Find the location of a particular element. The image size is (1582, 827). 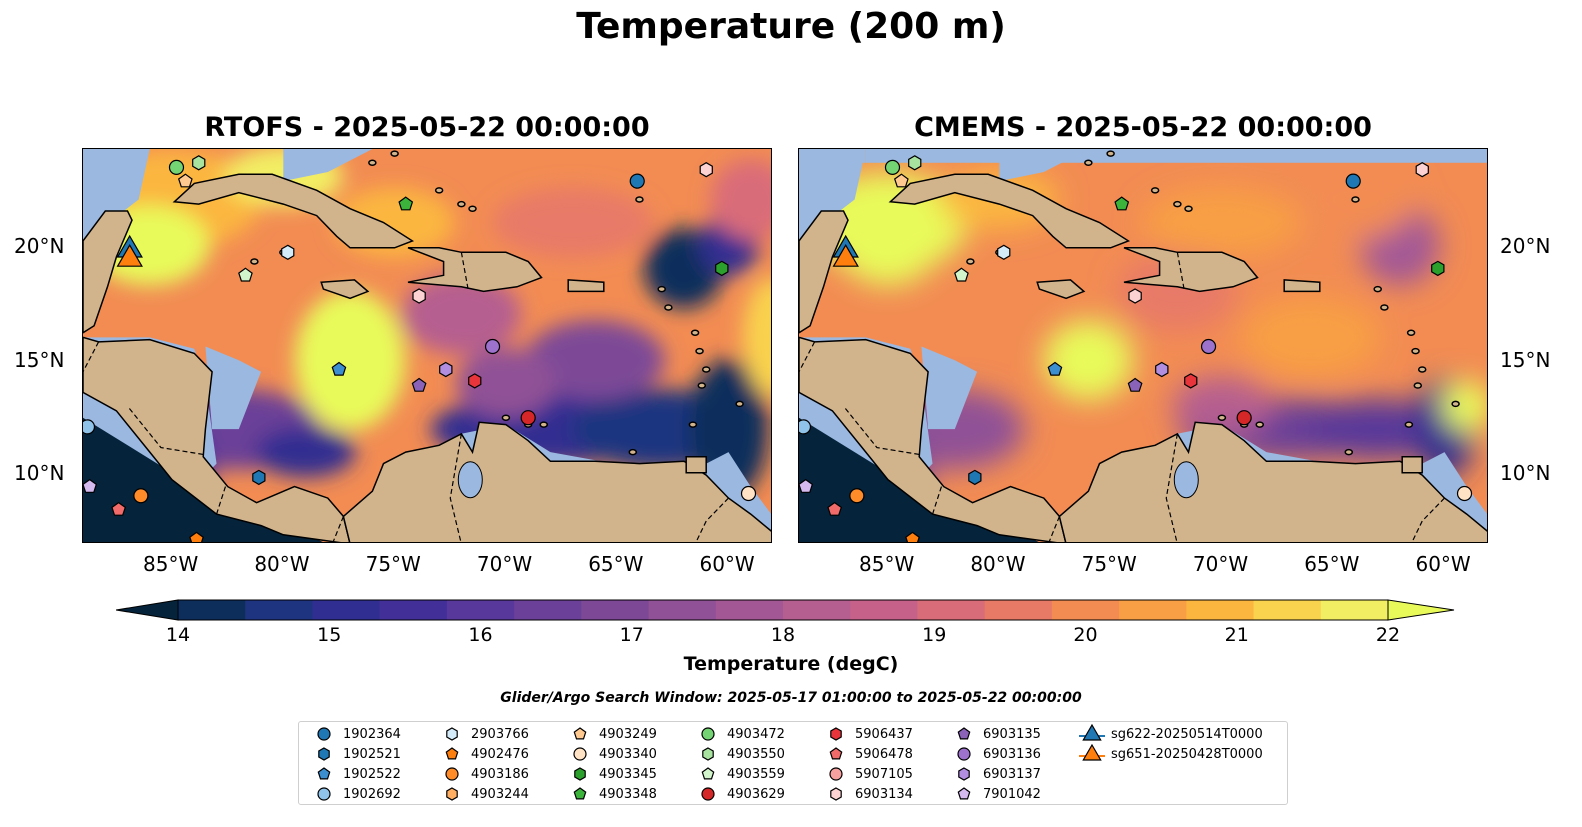

legend-item-7901042: 7901042 is located at coordinates (996, 794).